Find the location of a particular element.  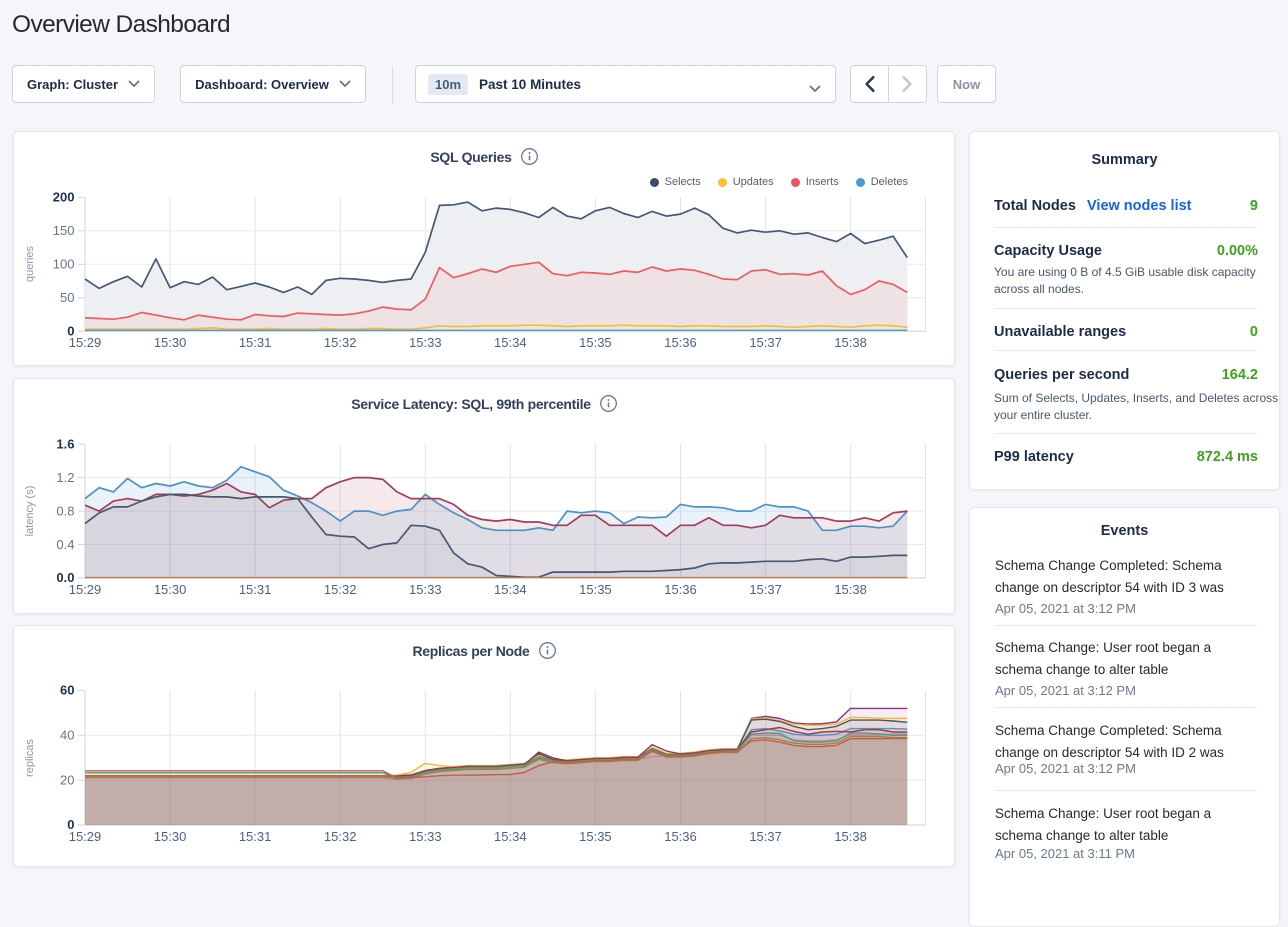

svg-text: 1.2 is located at coordinates (65, 477).